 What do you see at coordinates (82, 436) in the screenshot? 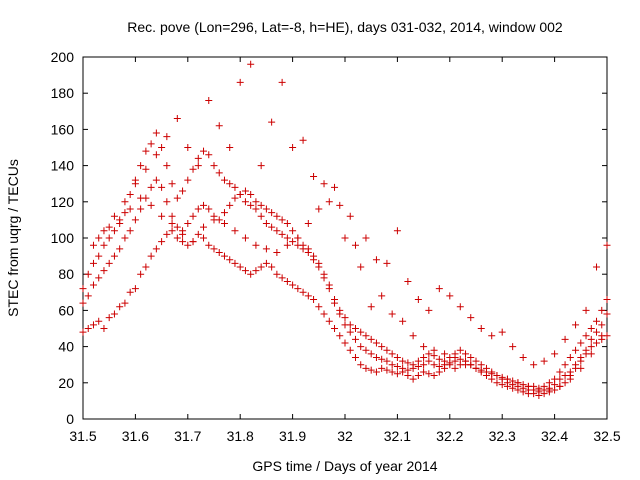
I see `x-tick-label: 31.5` at bounding box center [82, 436].